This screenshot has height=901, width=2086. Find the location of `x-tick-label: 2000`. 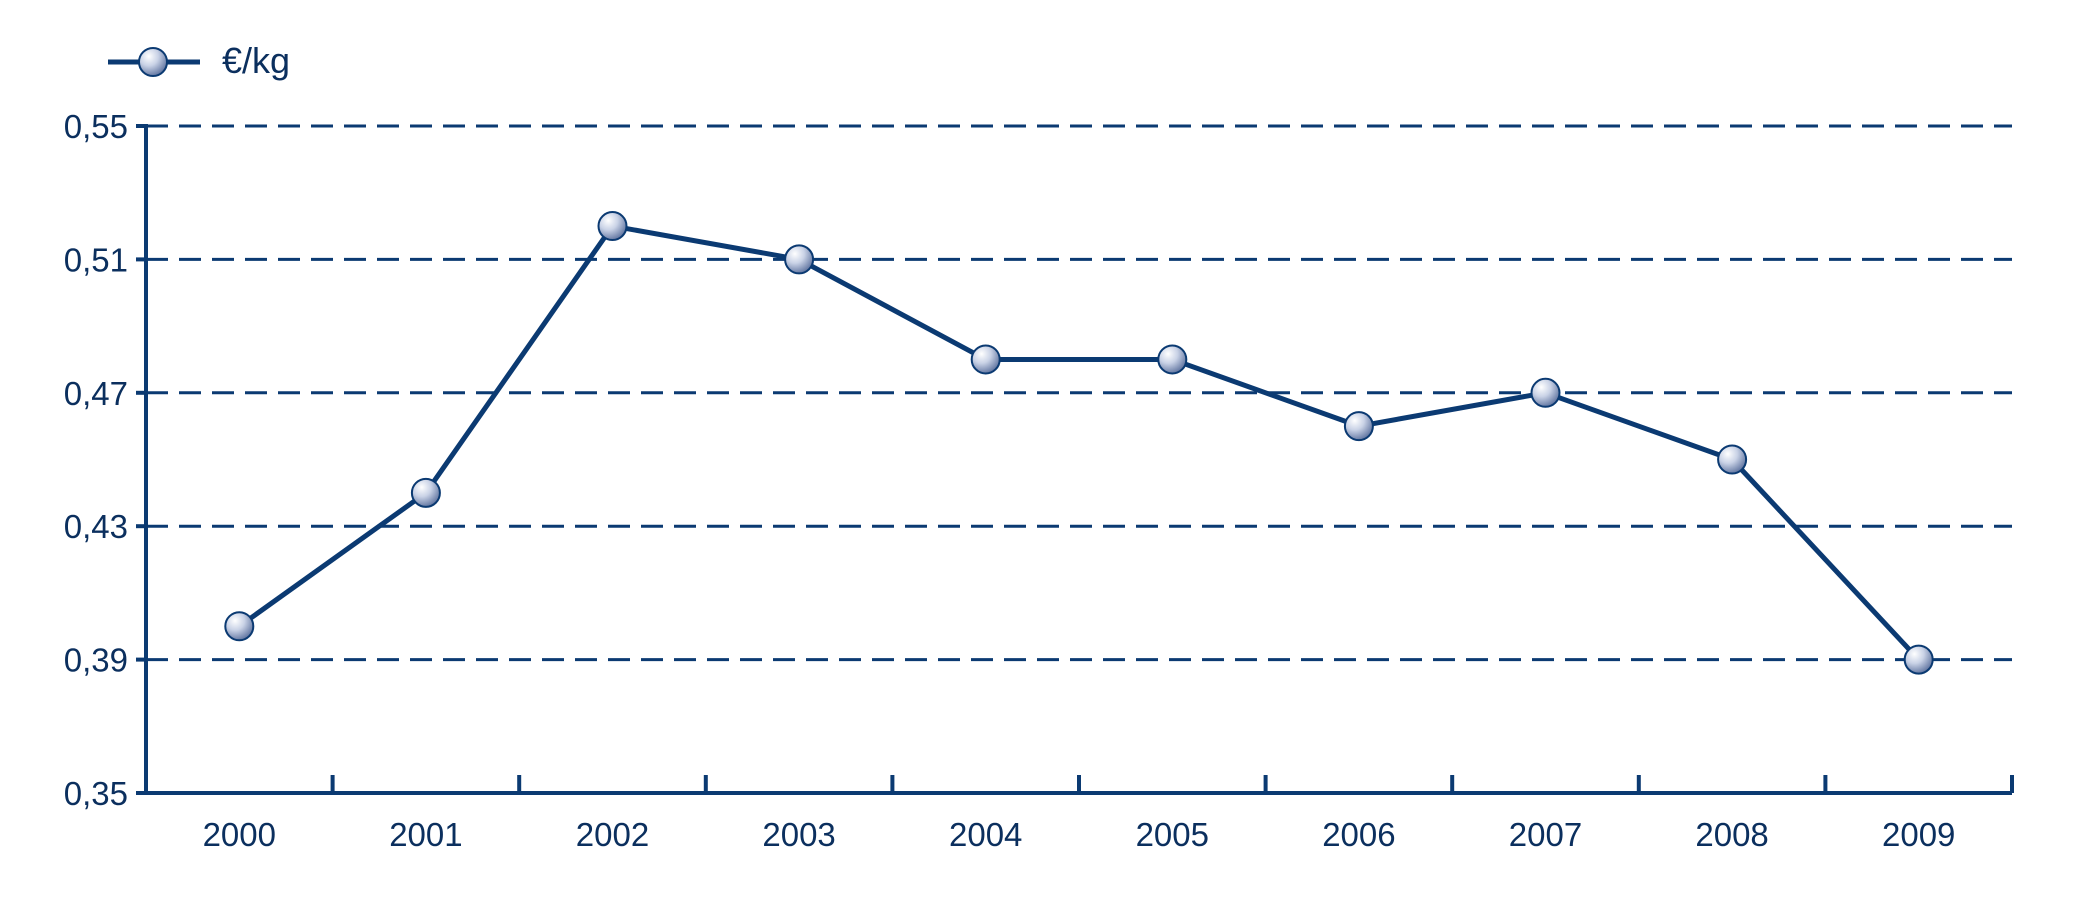

x-tick-label: 2000 is located at coordinates (239, 834).